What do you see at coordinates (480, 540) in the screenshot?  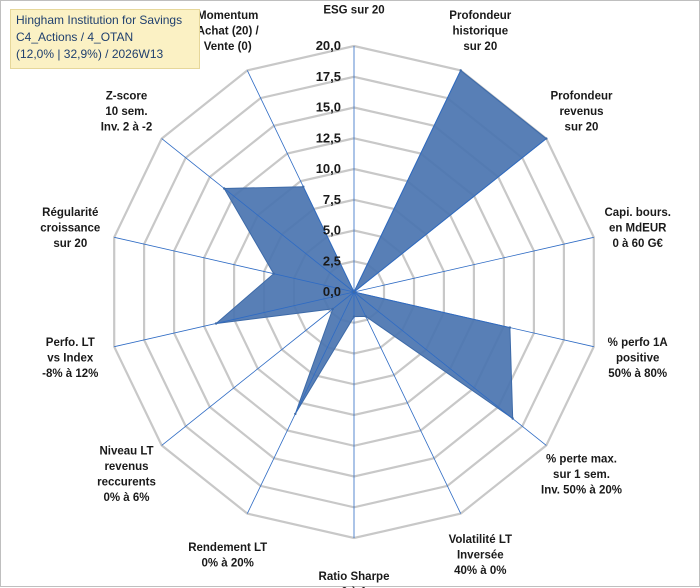 I see `axis-label-6: Volatilité LT` at bounding box center [480, 540].